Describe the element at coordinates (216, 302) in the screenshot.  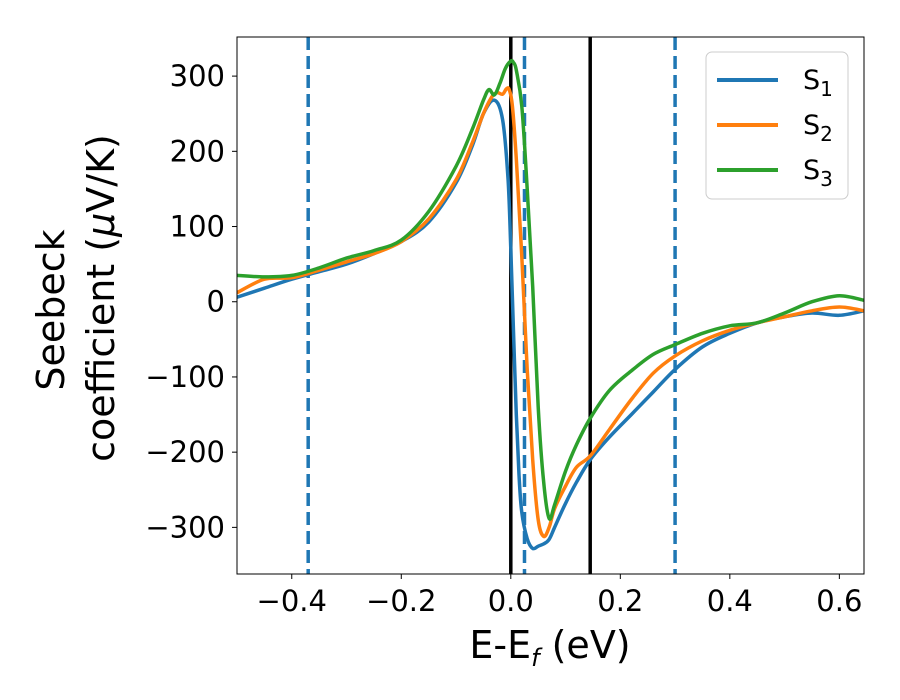
I see `y-tick-label: 0` at that location.